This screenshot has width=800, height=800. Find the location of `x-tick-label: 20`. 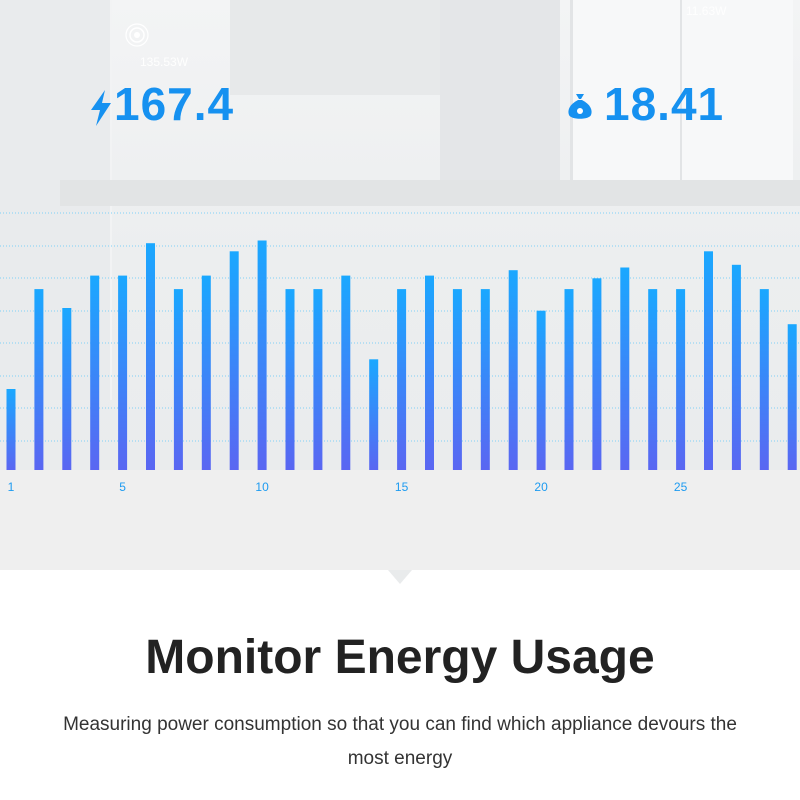

x-tick-label: 20 is located at coordinates (541, 487).